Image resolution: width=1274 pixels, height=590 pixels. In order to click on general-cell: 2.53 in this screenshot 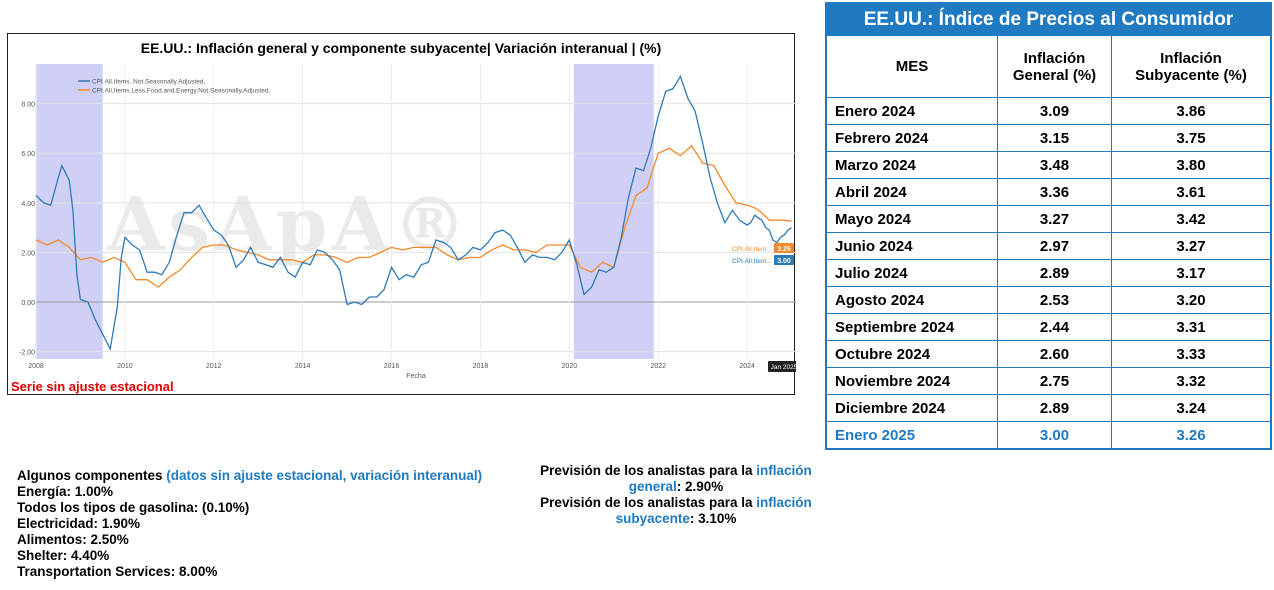, I will do `click(1054, 300)`.